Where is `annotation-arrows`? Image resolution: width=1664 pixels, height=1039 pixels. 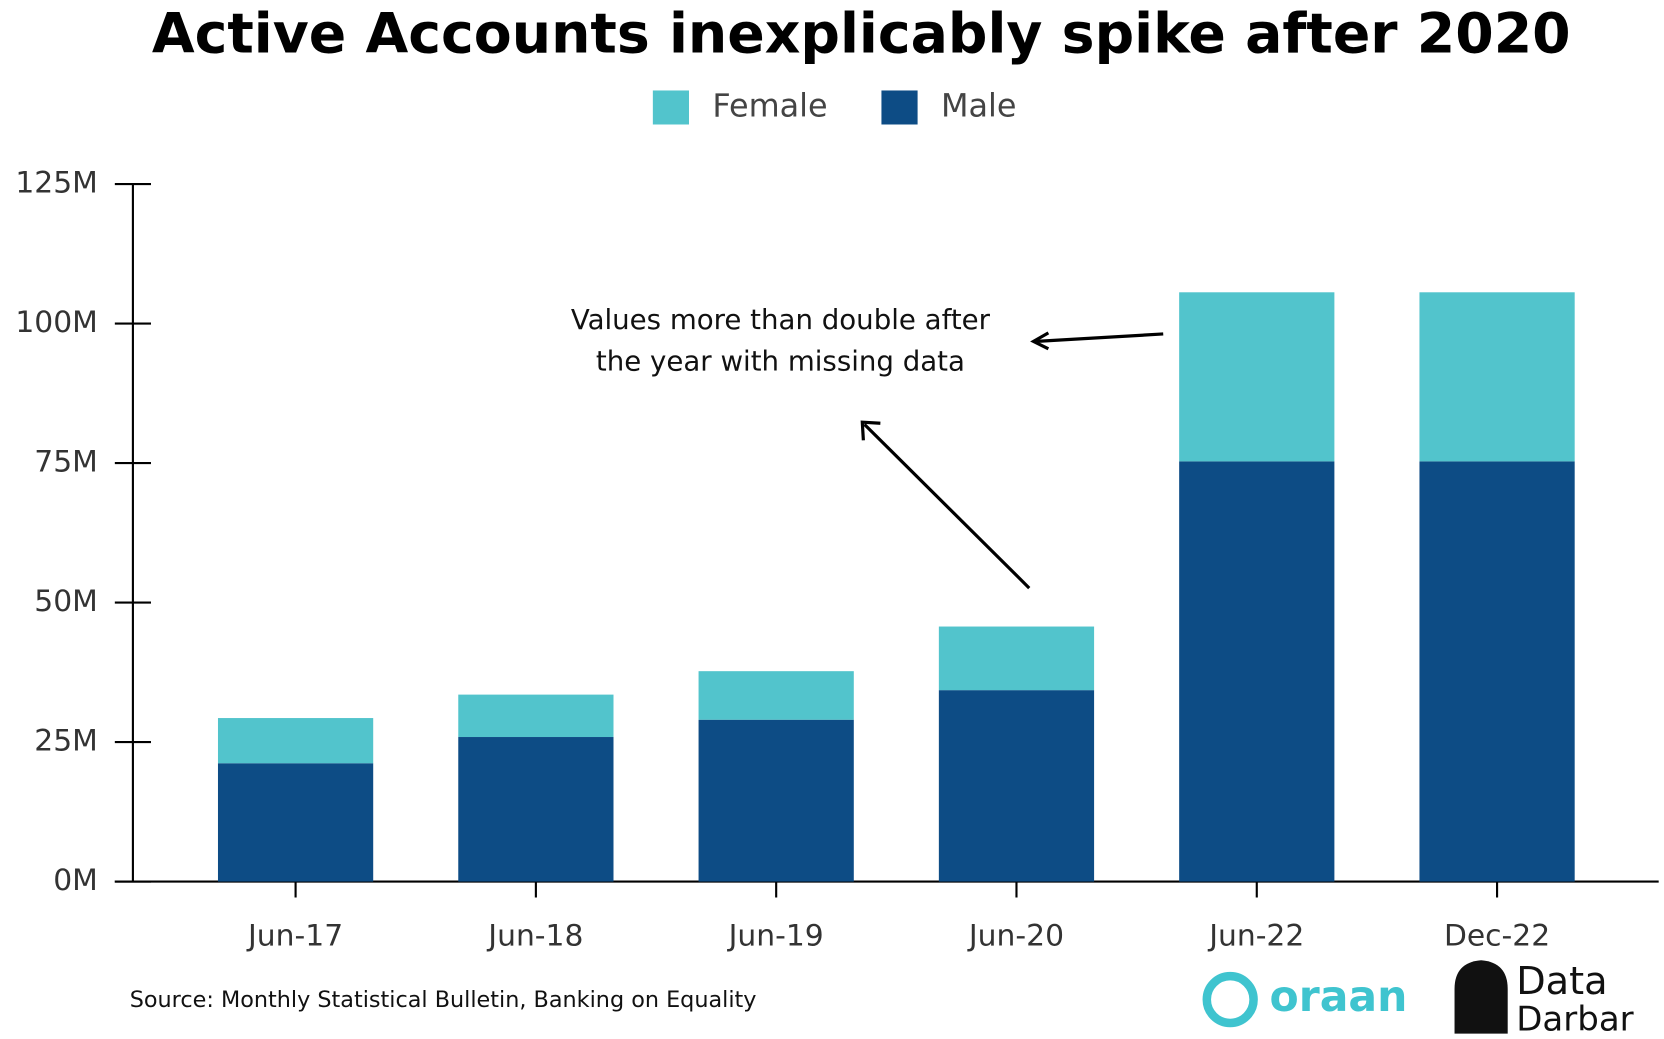
annotation-arrows is located at coordinates (1012, 460).